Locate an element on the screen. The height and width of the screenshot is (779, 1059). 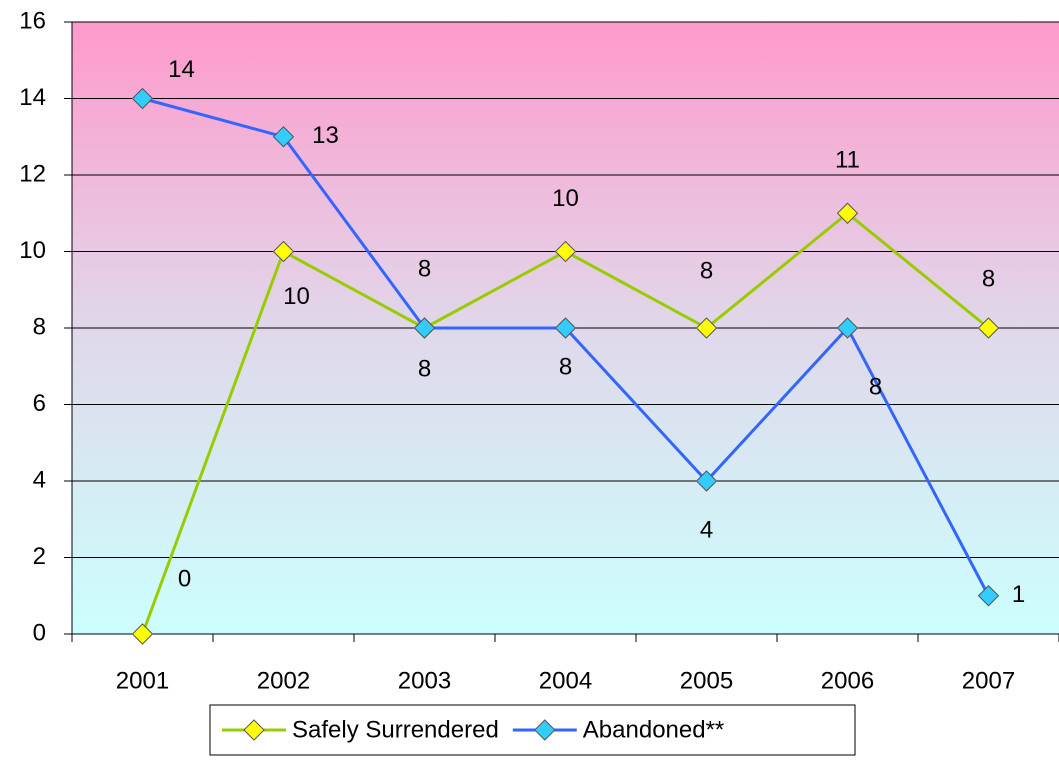
data-label: 13 is located at coordinates (325, 135).